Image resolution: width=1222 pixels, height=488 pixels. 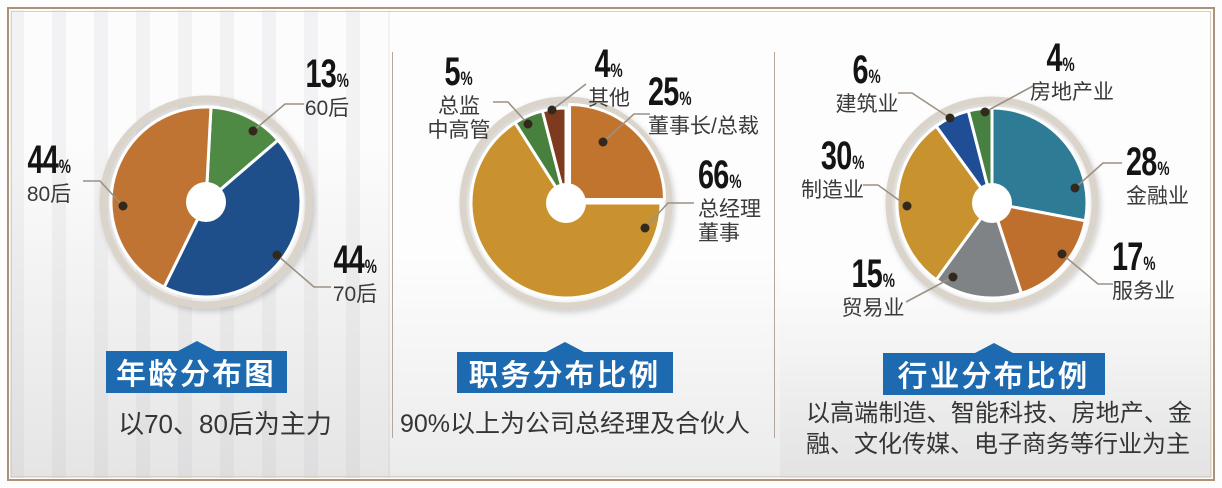 I want to click on label-jianzhuye: 6% 建筑业, so click(x=867, y=83).